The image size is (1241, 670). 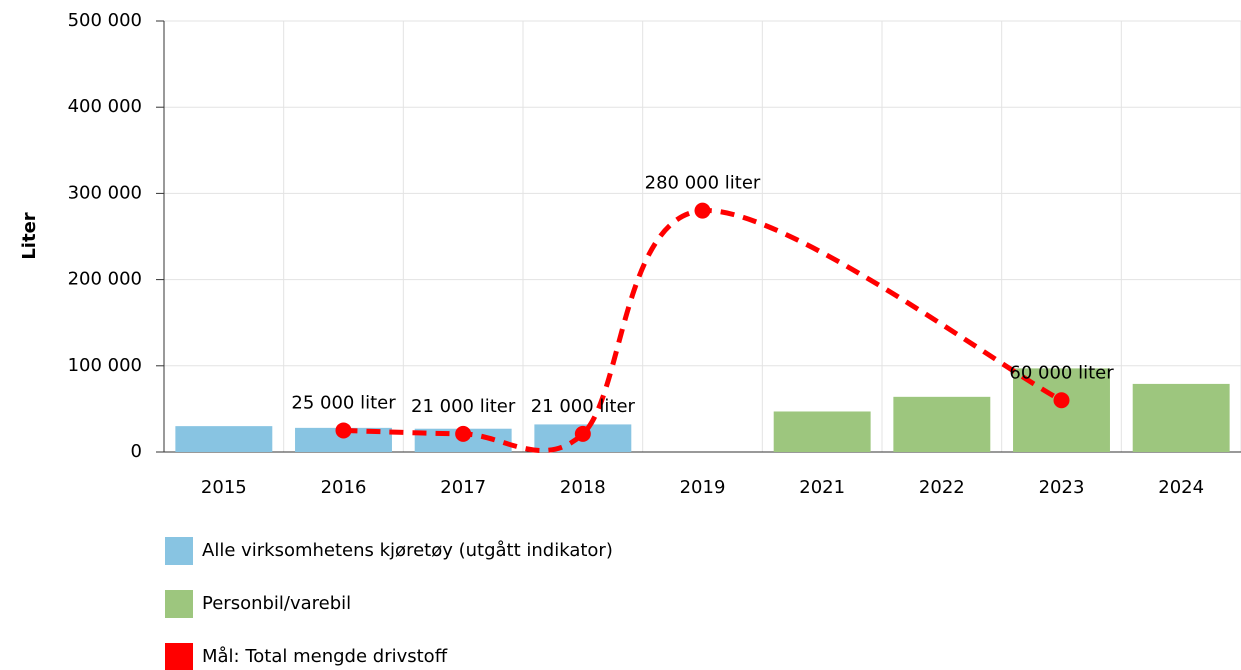 What do you see at coordinates (105, 106) in the screenshot?
I see `y-tick-label: 400 000` at bounding box center [105, 106].